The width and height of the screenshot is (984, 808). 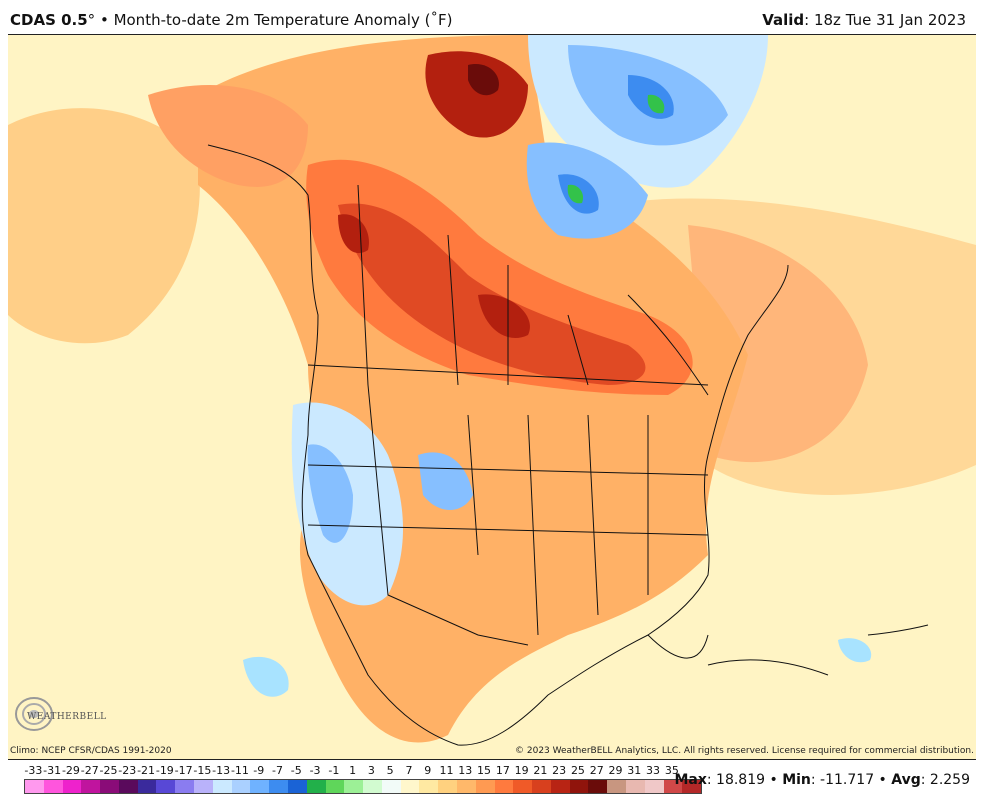 I want to click on logo-swirl-icon, so click(x=34, y=714).